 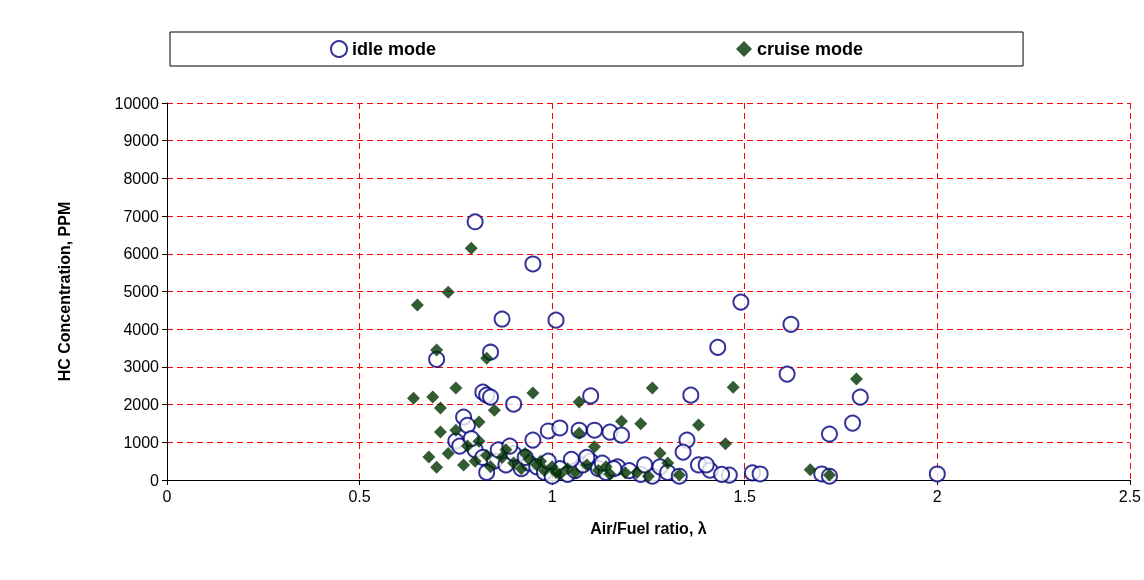 I want to click on y-tick-label: 9000, so click(x=141, y=141).